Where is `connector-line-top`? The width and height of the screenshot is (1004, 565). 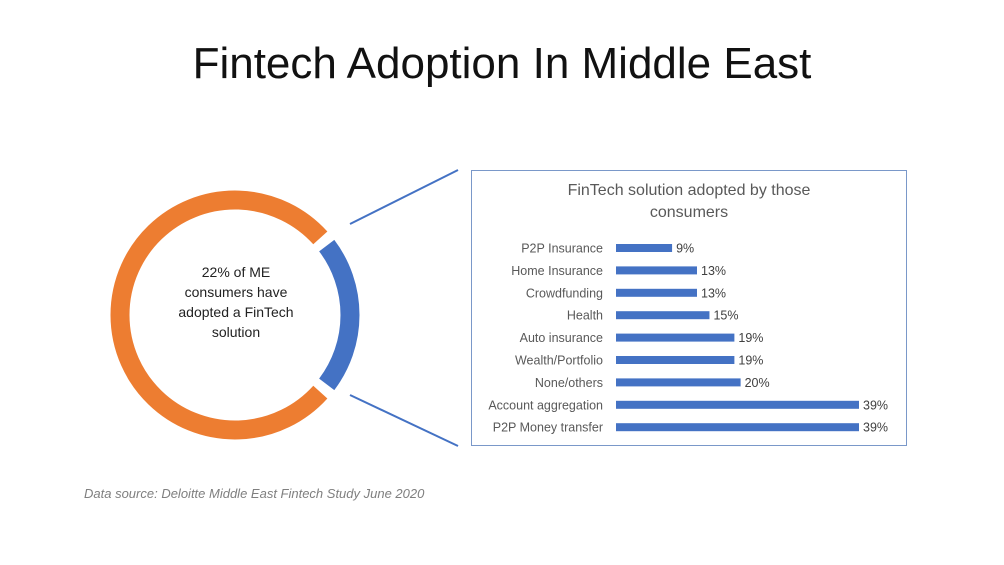 connector-line-top is located at coordinates (404, 197).